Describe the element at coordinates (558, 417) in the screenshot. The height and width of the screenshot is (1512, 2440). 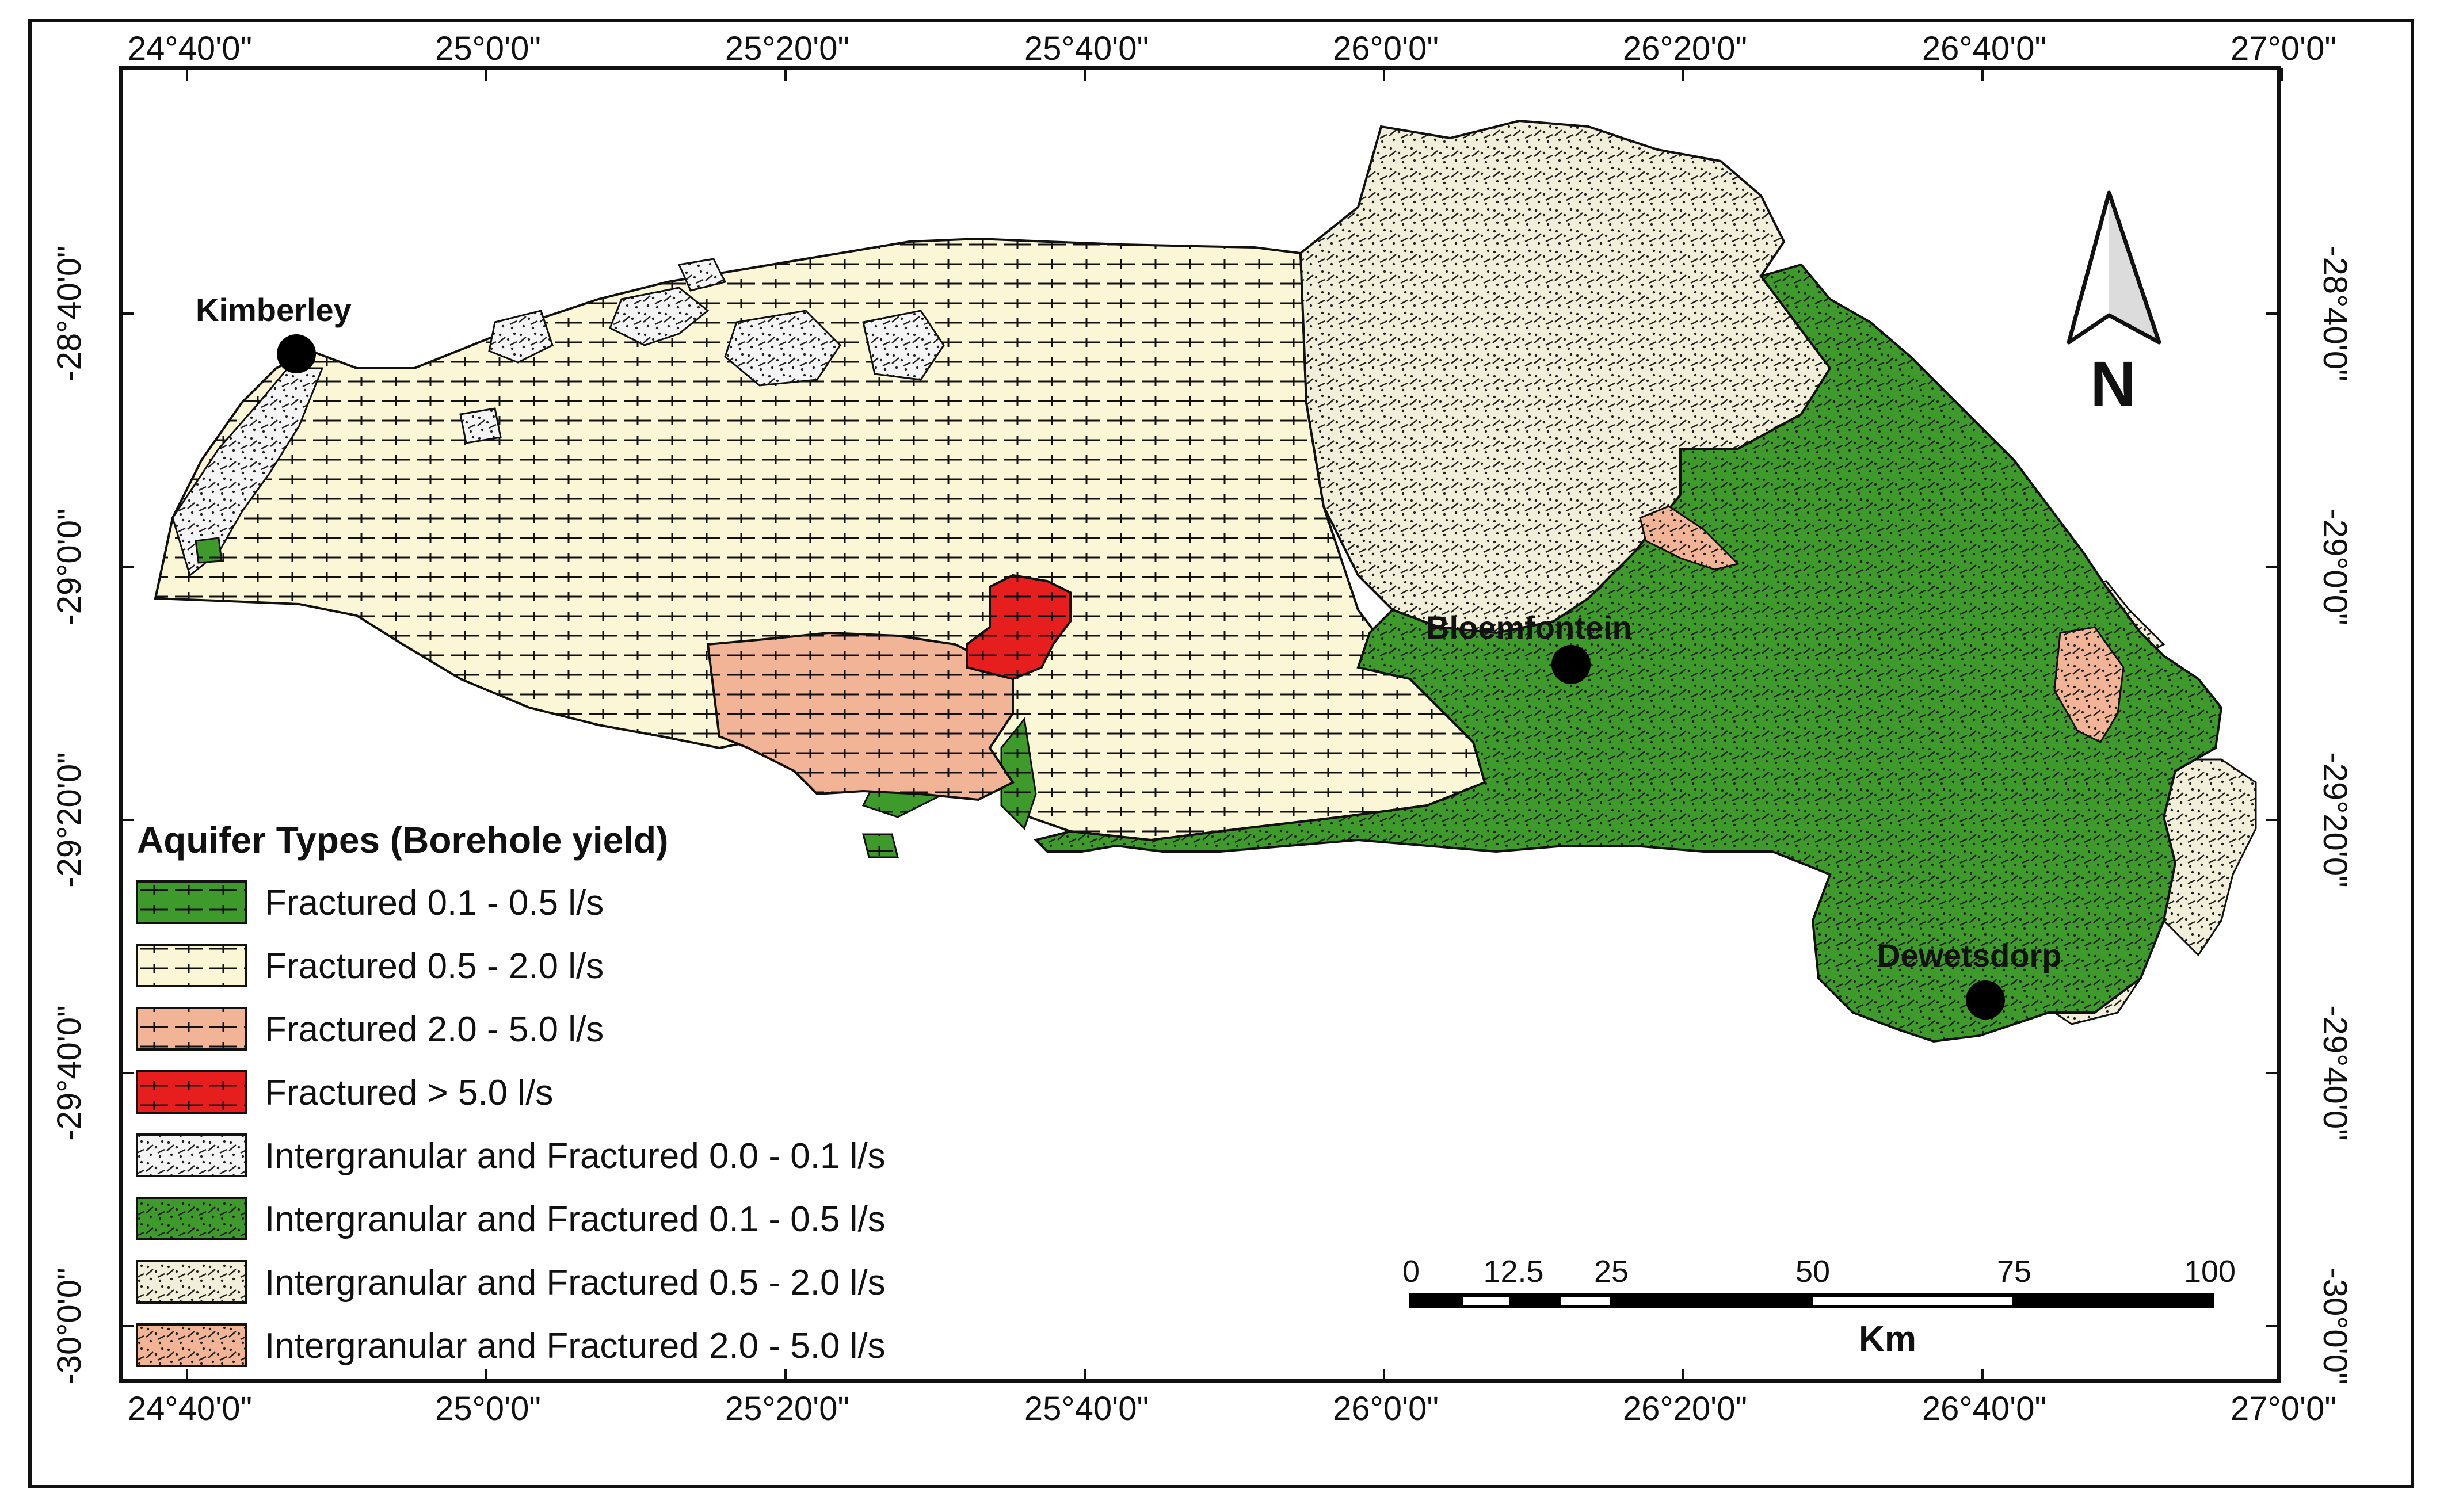
I see `region-intergranular-0.0-0.1` at that location.